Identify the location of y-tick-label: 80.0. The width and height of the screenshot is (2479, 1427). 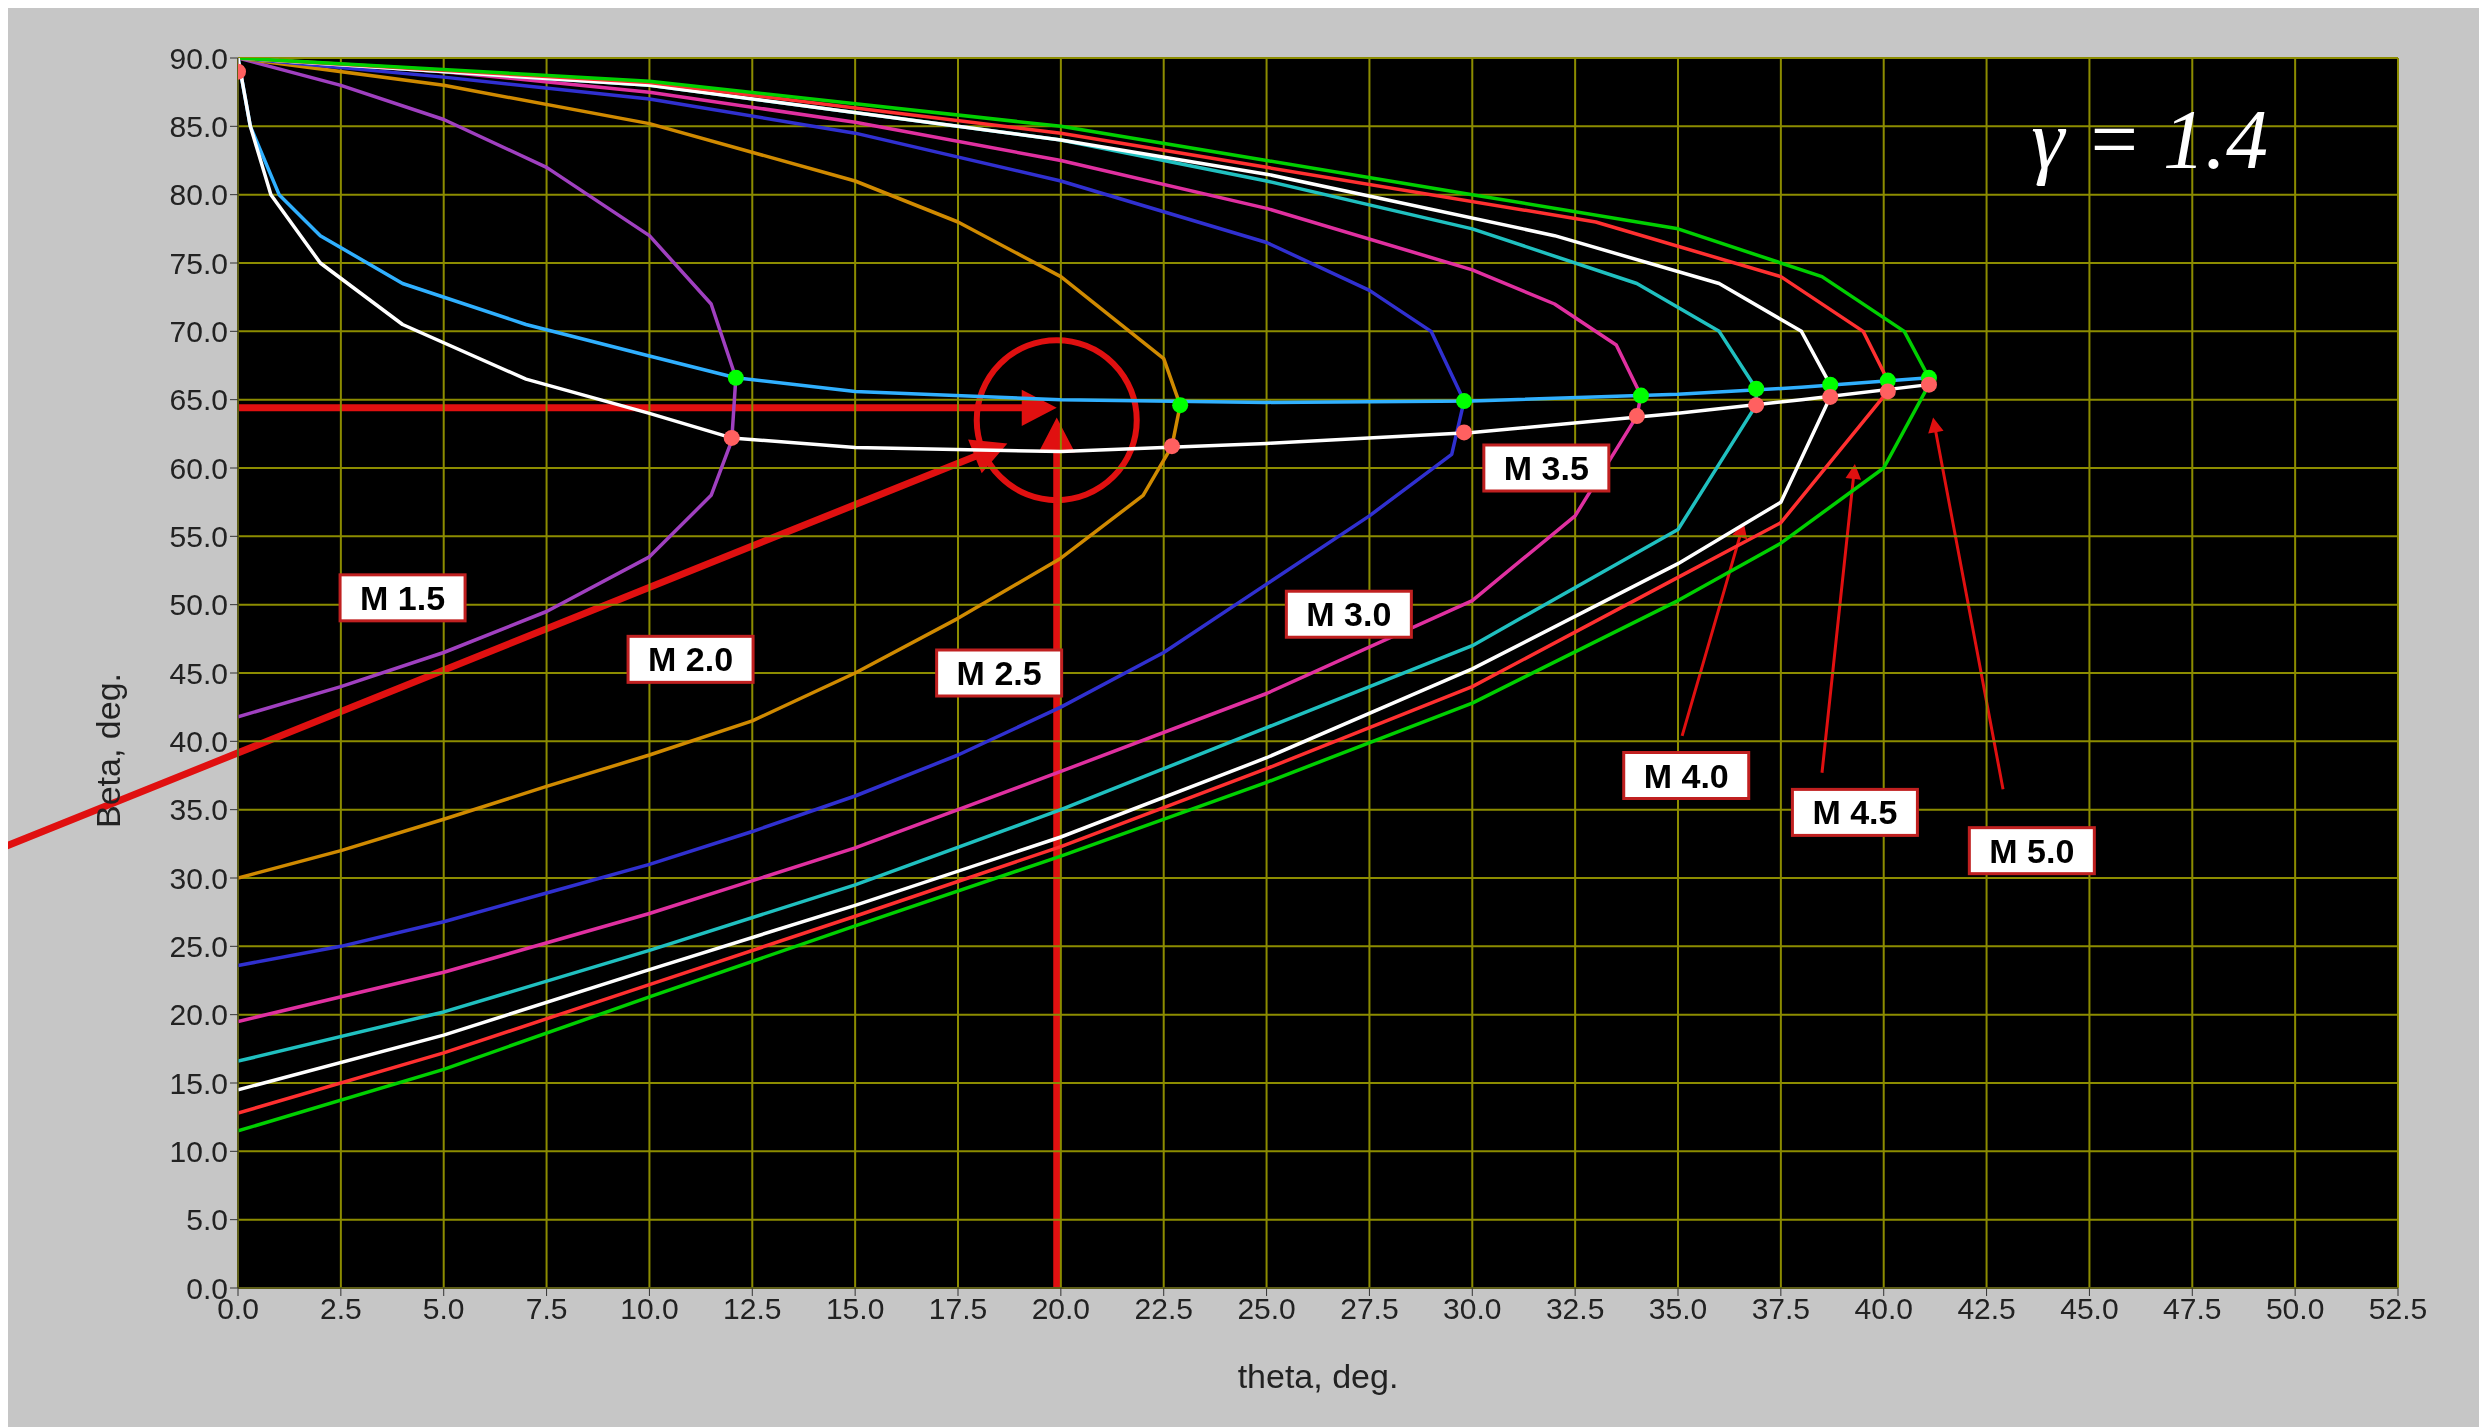
(198, 195).